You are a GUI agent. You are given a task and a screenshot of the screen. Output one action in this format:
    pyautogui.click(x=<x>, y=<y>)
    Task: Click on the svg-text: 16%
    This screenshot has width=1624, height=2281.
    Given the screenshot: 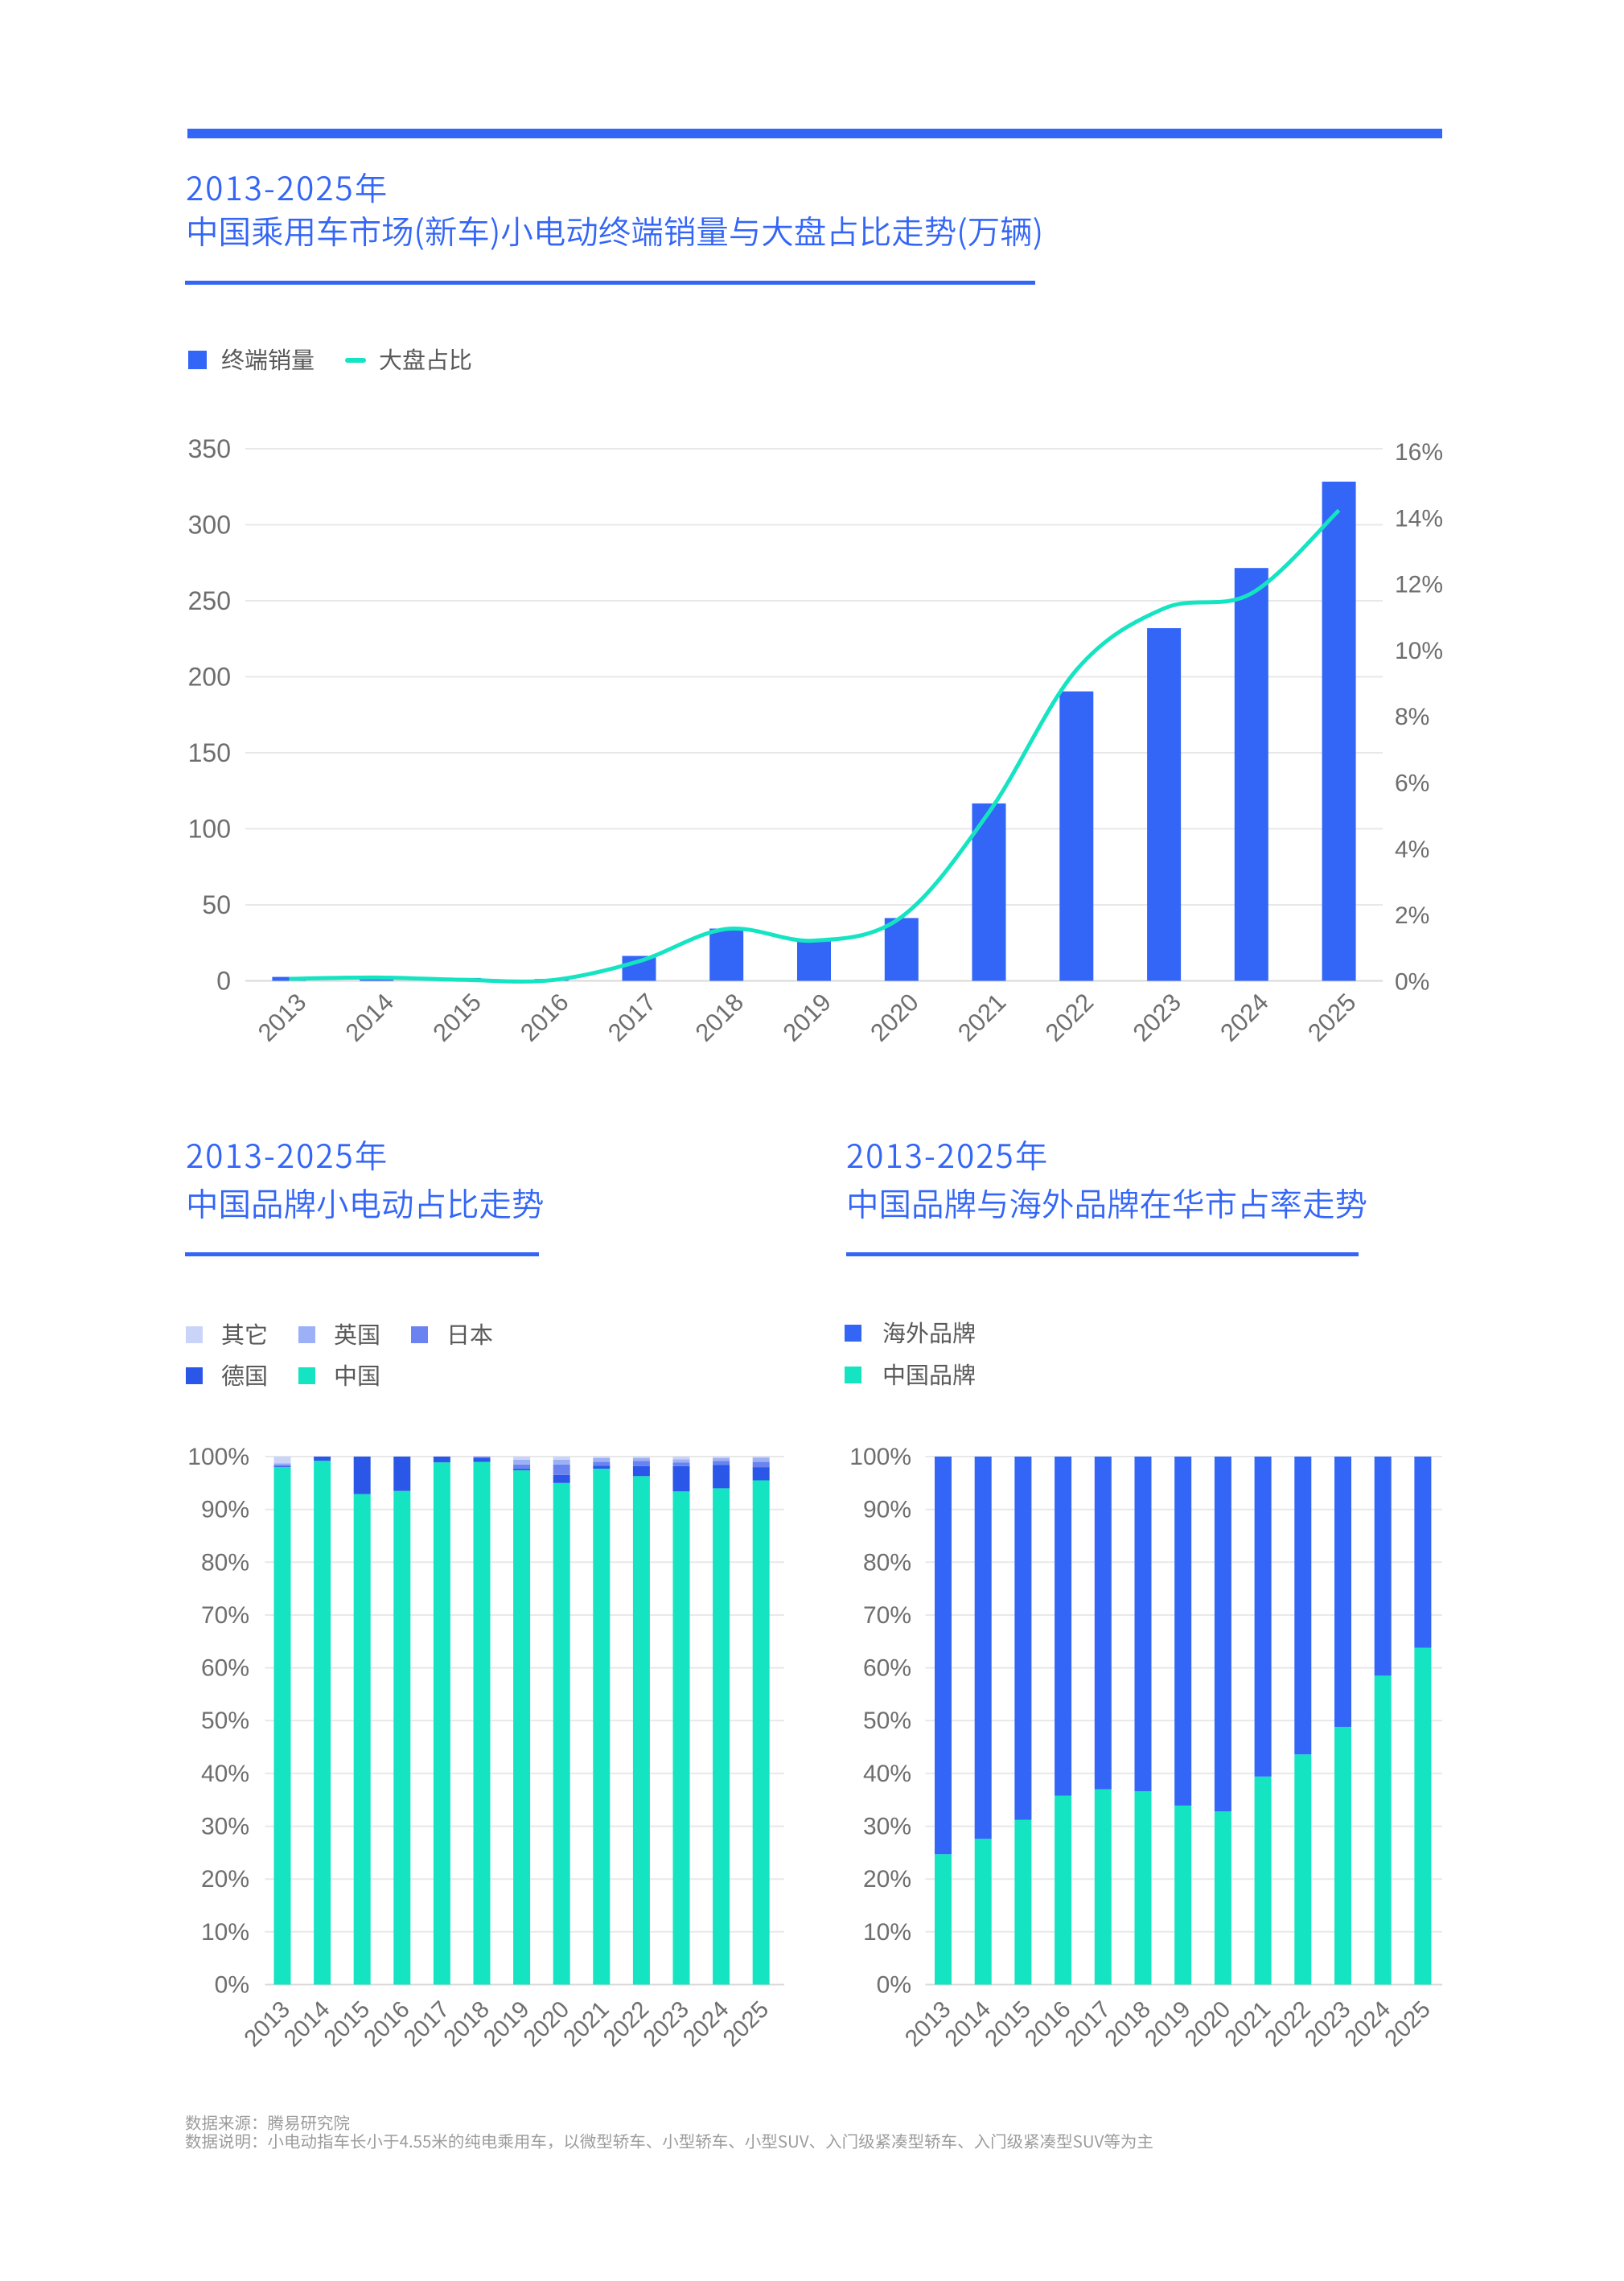 What is the action you would take?
    pyautogui.click(x=1419, y=452)
    